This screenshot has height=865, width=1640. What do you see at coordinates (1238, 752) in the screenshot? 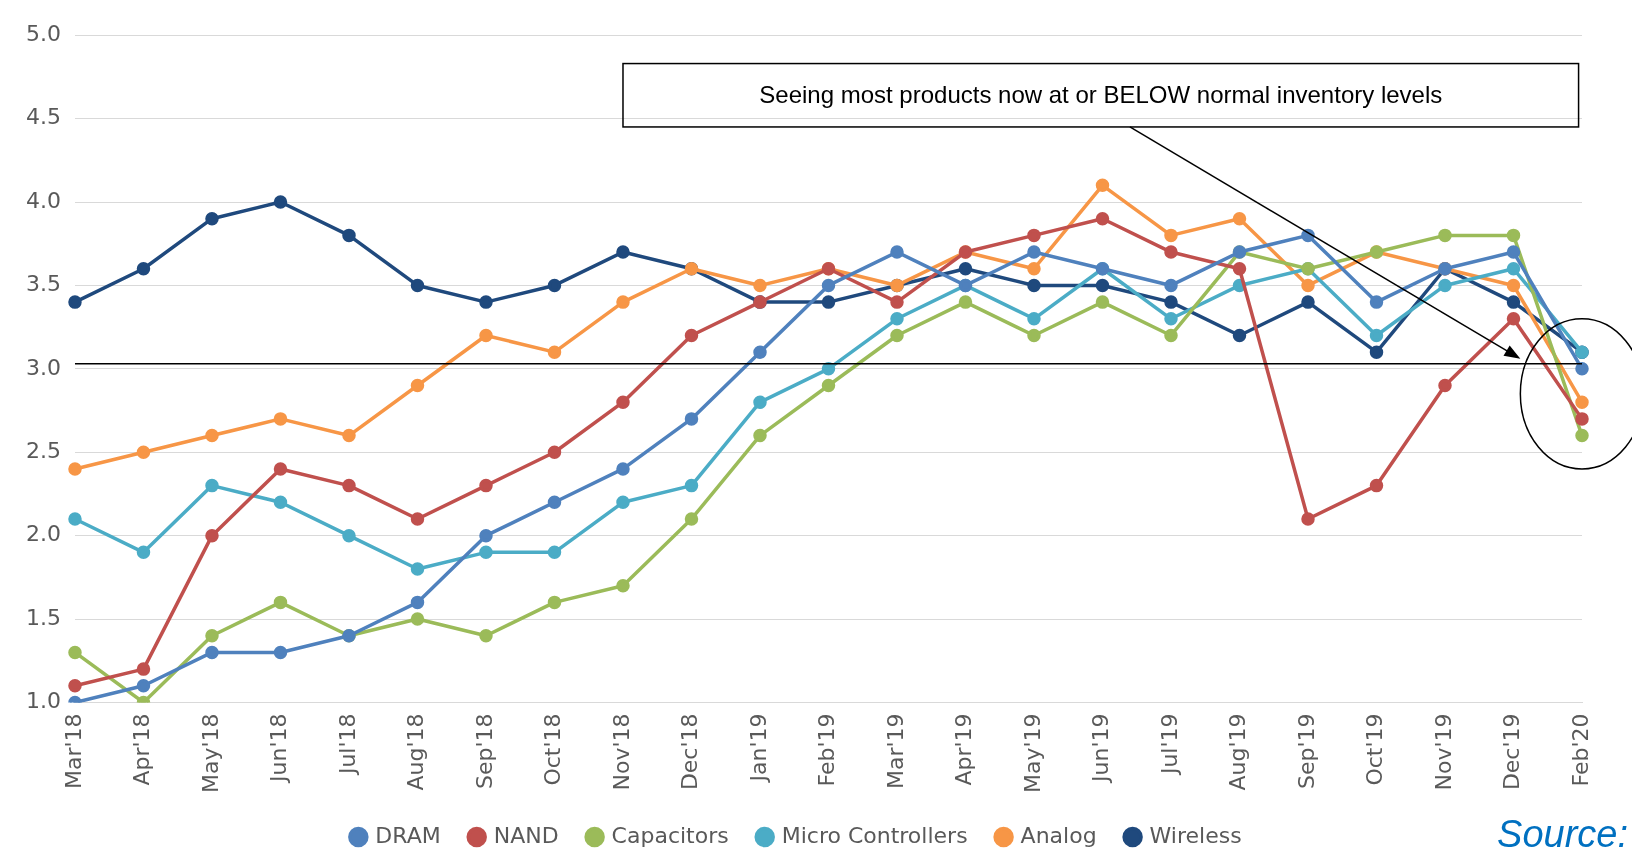
I see `x-tick-label: Aug'19` at bounding box center [1238, 752].